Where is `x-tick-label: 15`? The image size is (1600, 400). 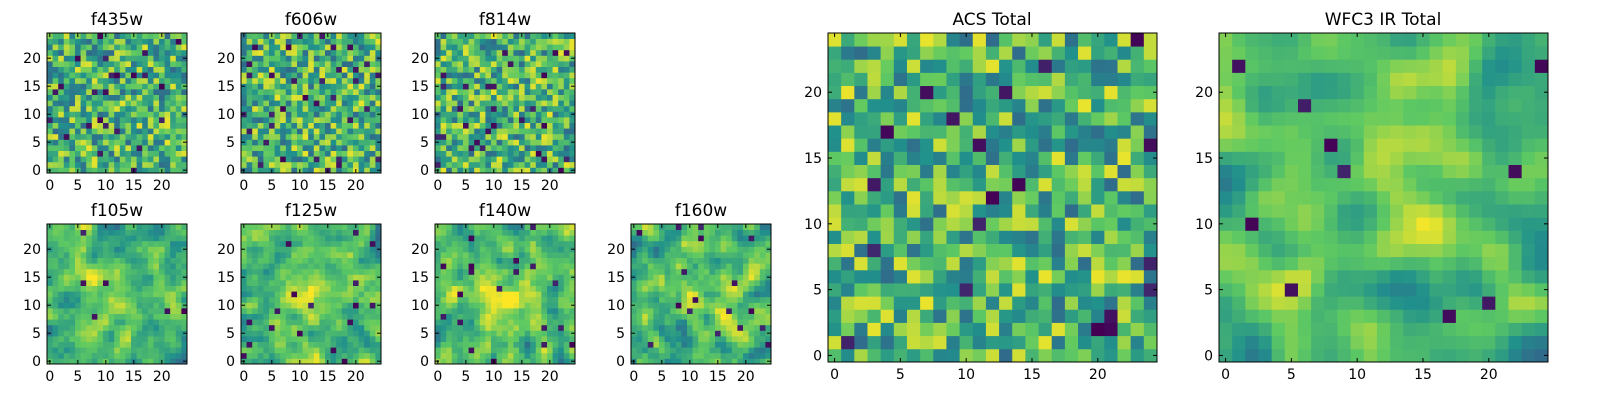 x-tick-label: 15 is located at coordinates (328, 186).